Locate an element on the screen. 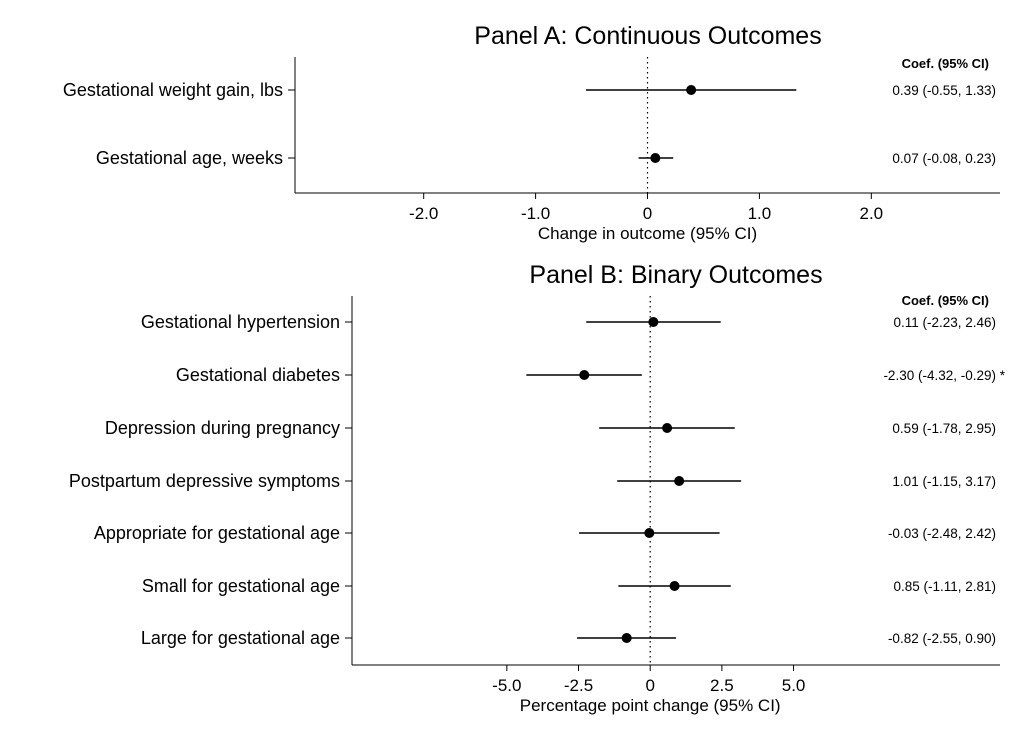 This screenshot has height=745, width=1024. row-label: Appropriate for gestational age is located at coordinates (217, 533).